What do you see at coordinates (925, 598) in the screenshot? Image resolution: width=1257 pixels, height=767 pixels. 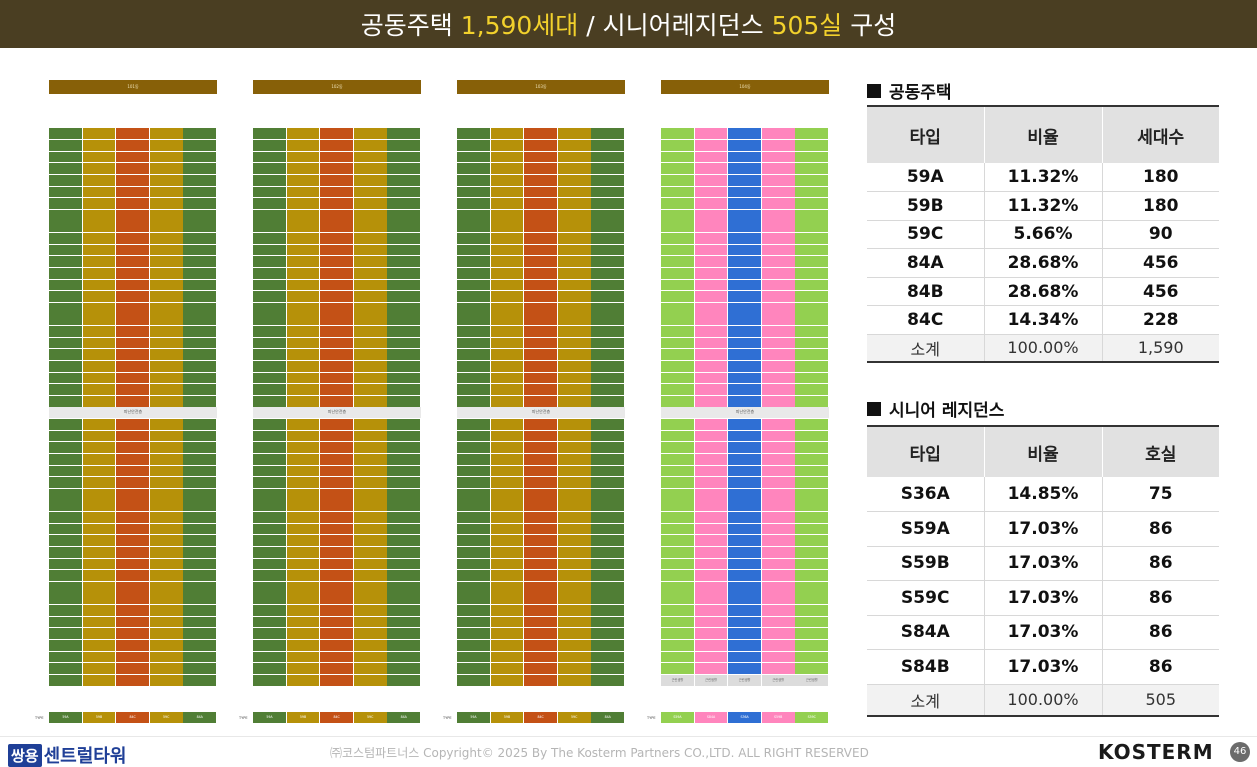 I see `cell-type: S59C` at bounding box center [925, 598].